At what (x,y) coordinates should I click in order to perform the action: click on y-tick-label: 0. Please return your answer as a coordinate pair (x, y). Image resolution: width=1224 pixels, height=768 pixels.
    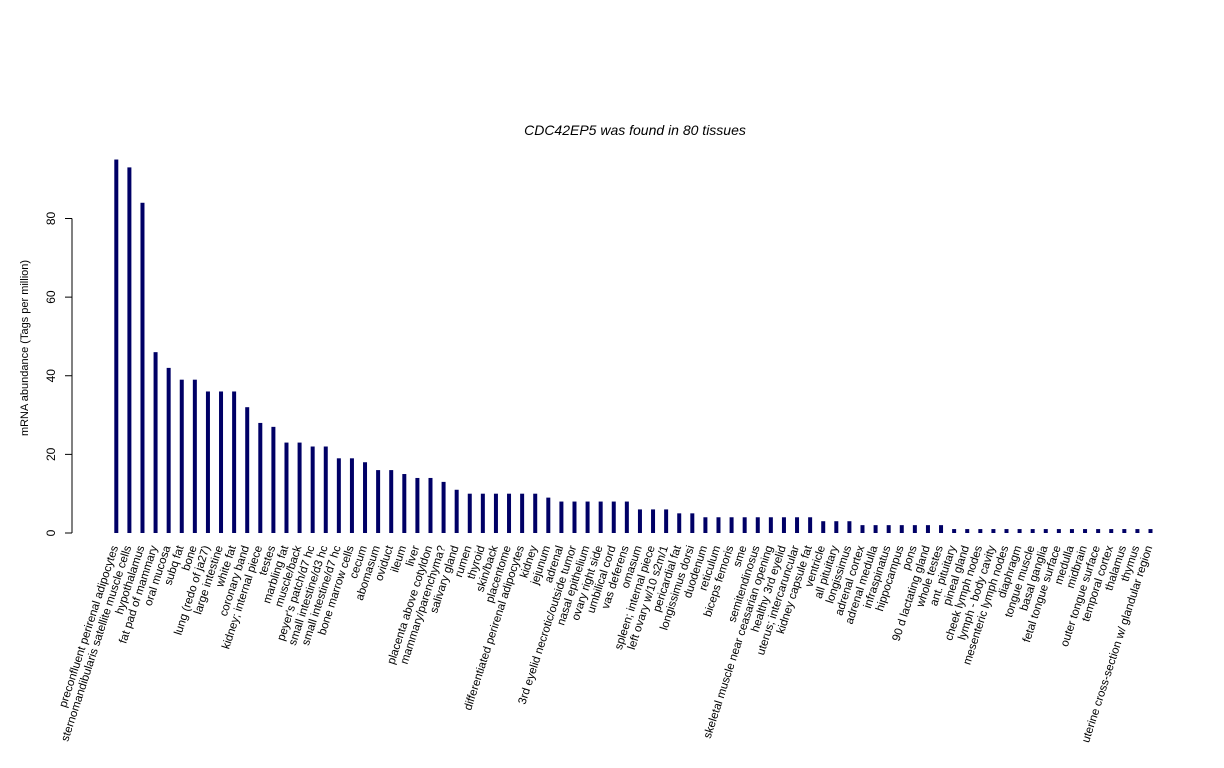
    Looking at the image, I should click on (51, 532).